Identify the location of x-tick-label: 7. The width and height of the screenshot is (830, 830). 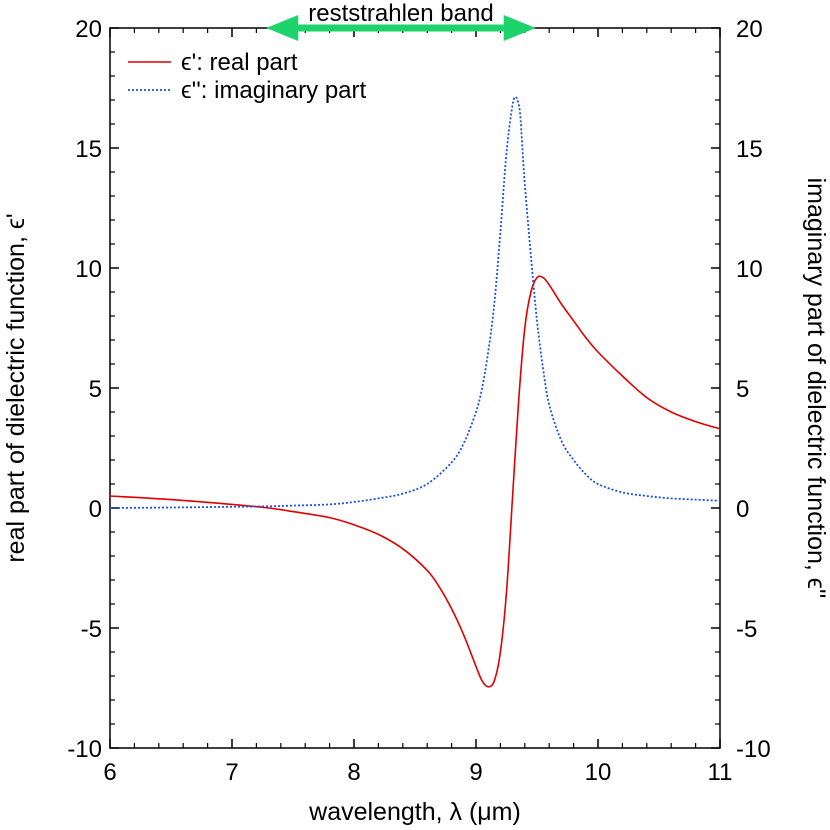
(231, 772).